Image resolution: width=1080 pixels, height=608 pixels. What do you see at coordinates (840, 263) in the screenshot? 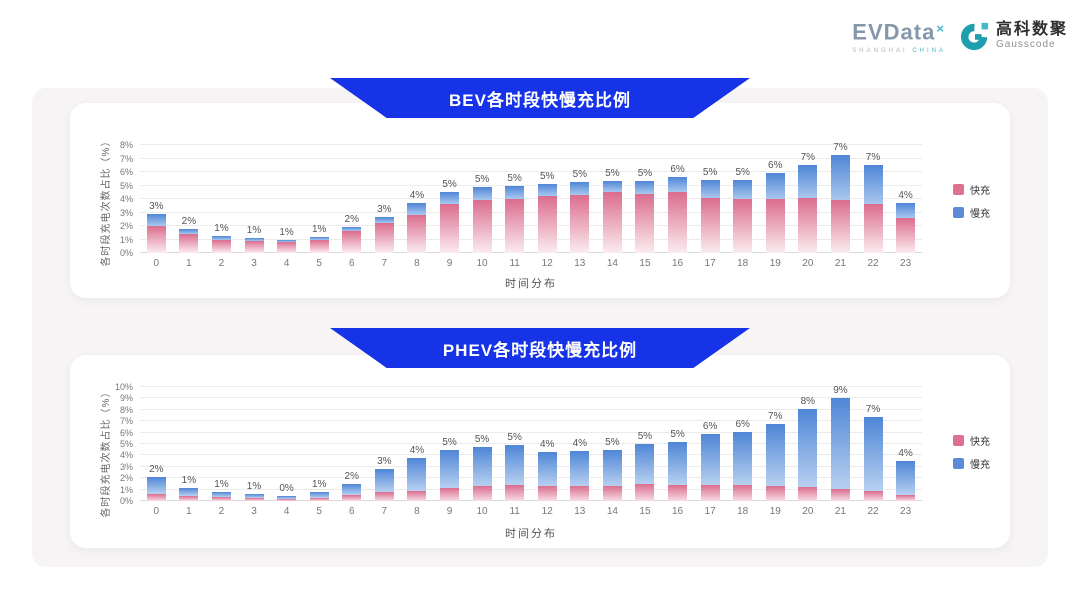
I see `x-axis-tick: 21` at bounding box center [840, 263].